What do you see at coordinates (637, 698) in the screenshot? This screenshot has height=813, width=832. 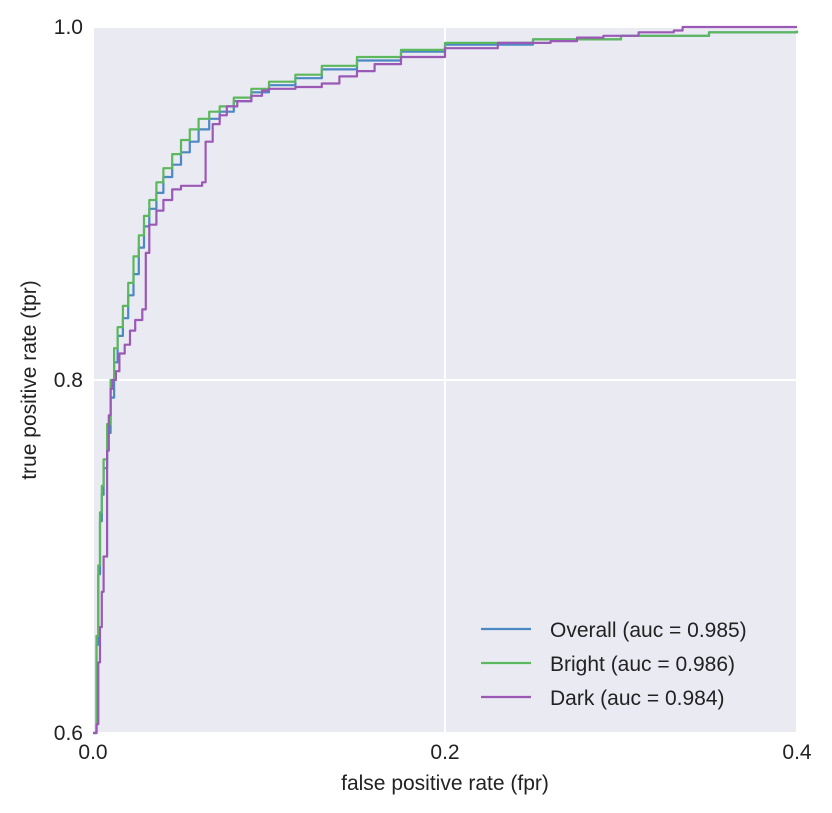 I see `legend-label: Dark (auc = 0.984)` at bounding box center [637, 698].